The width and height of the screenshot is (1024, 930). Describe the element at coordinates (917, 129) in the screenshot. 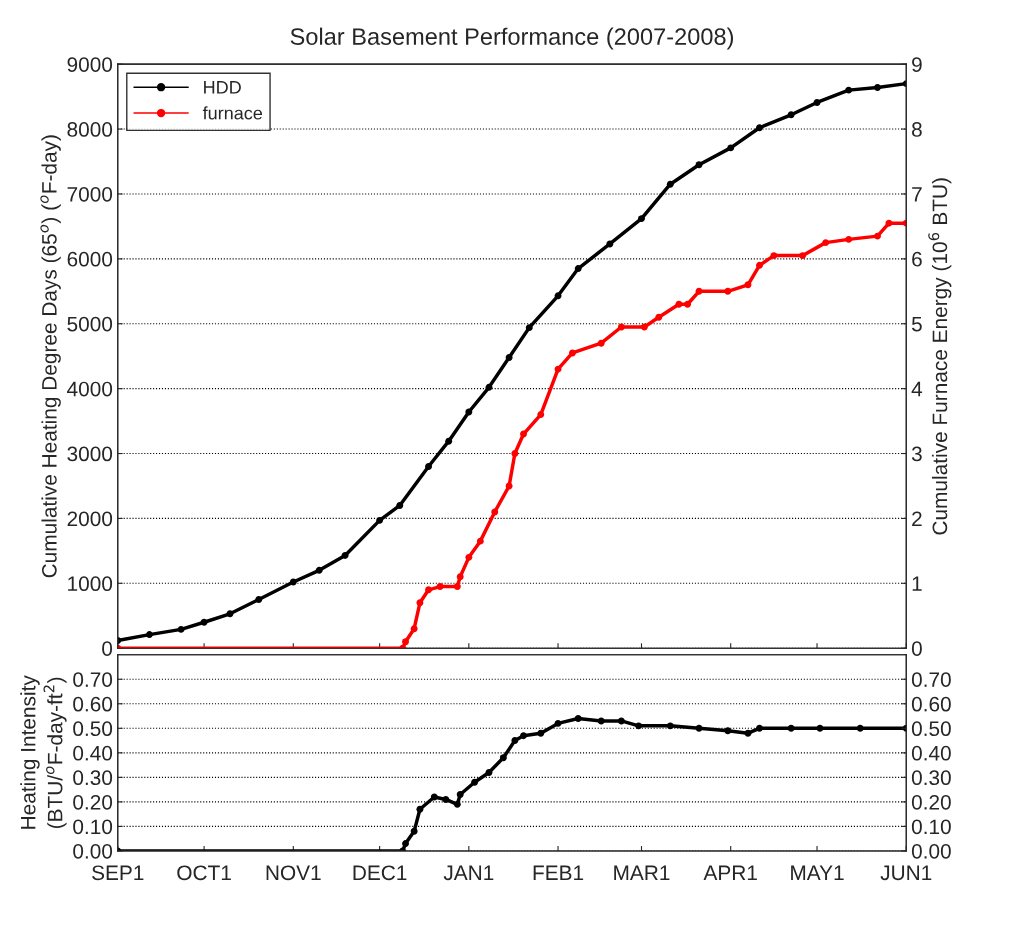

I see `y2-tick-label: 8` at that location.